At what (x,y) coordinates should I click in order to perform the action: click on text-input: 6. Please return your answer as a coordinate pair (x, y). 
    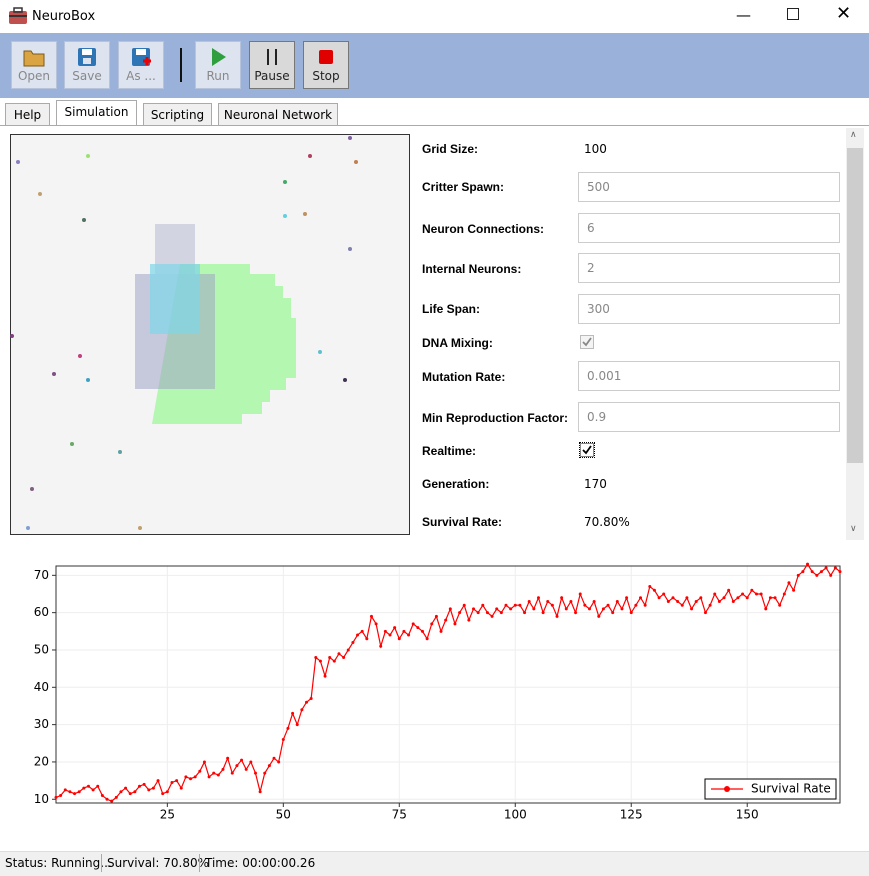
    Looking at the image, I should click on (709, 228).